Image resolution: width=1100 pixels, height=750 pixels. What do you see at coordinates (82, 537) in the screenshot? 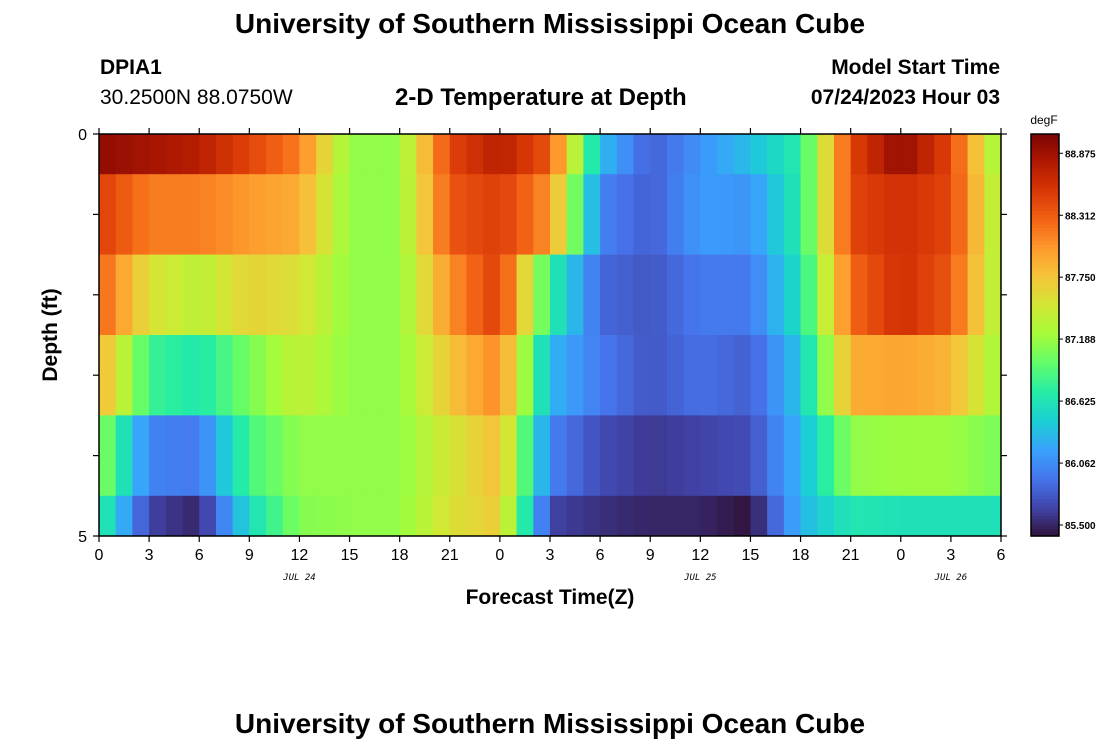
I see `y-tick-label: 5` at bounding box center [82, 537].